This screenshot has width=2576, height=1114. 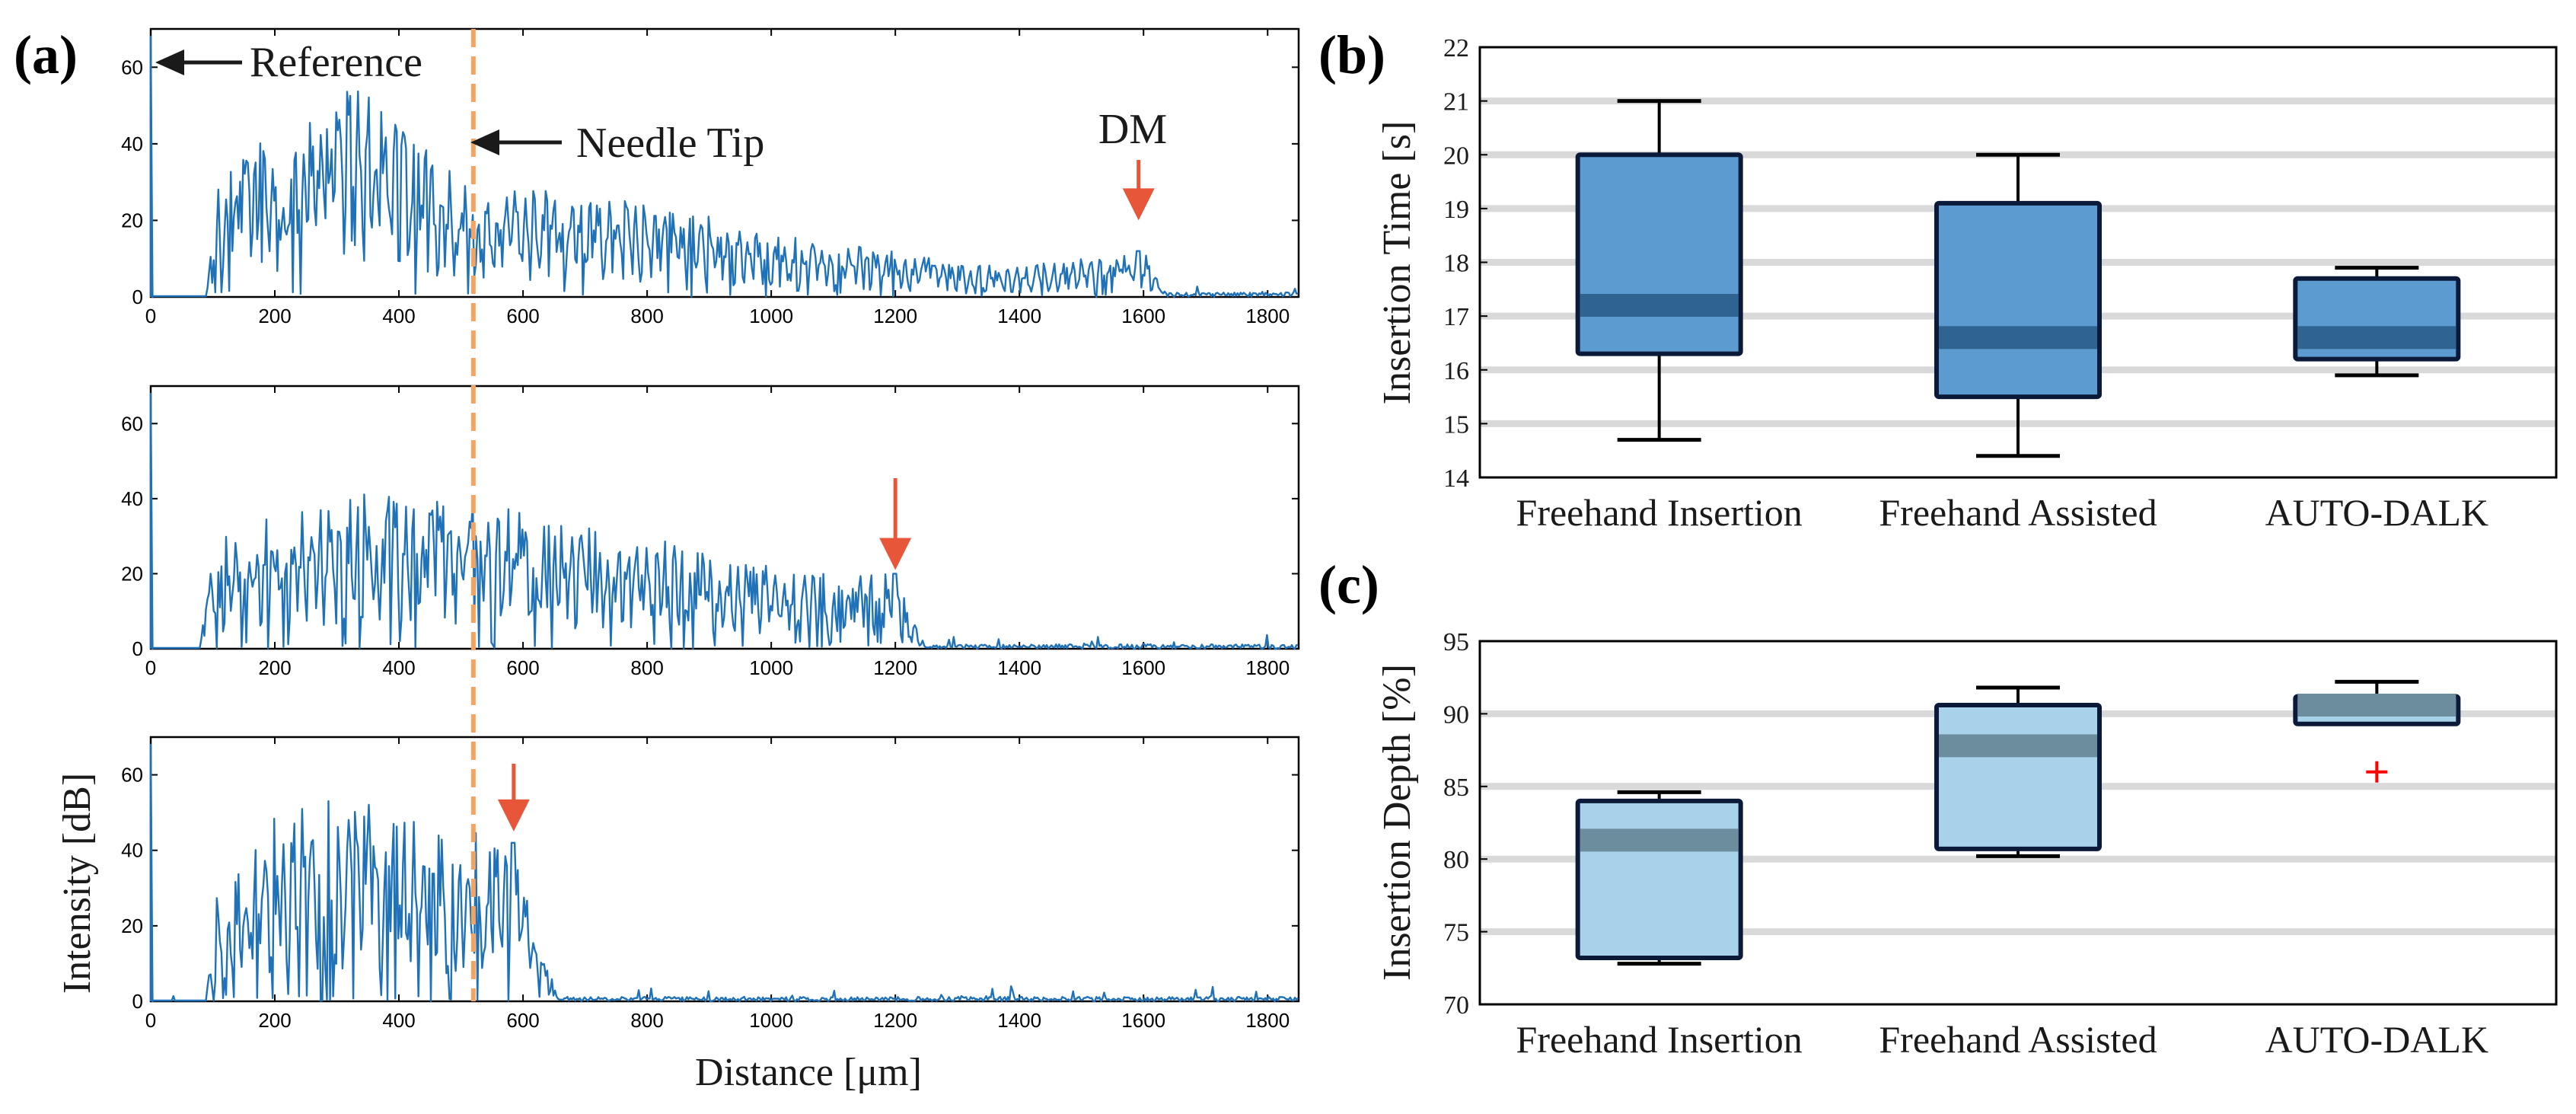 I want to click on y-tick-label: 17, so click(x=1456, y=317).